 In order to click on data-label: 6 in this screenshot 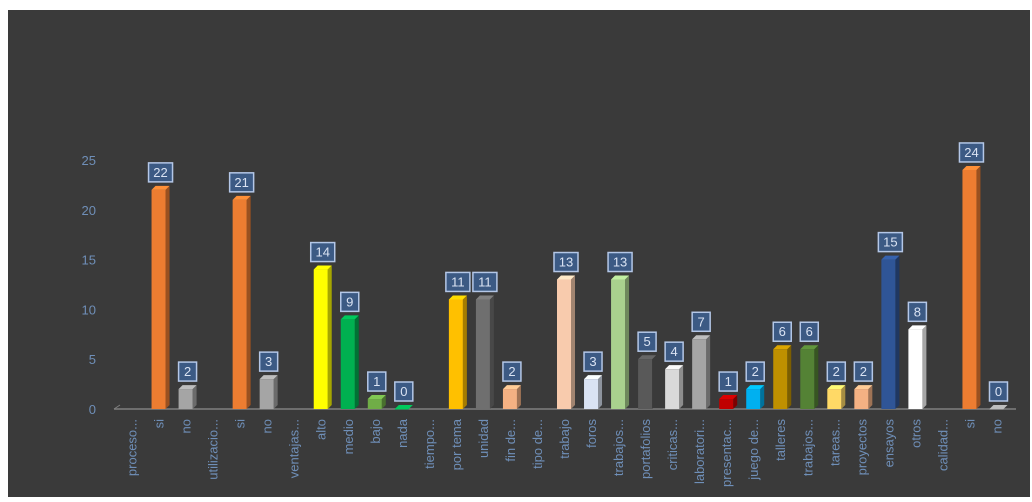, I will do `click(782, 331)`.